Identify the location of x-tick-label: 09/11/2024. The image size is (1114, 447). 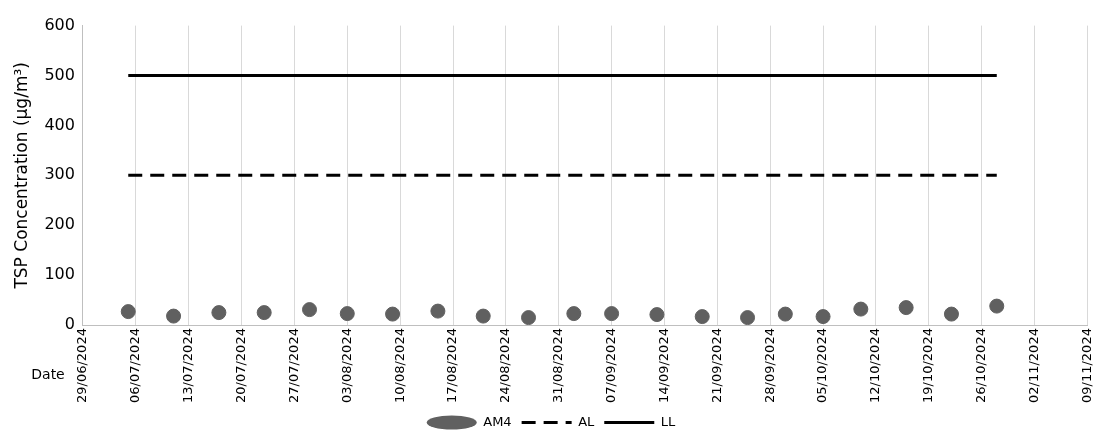
(1086, 366).